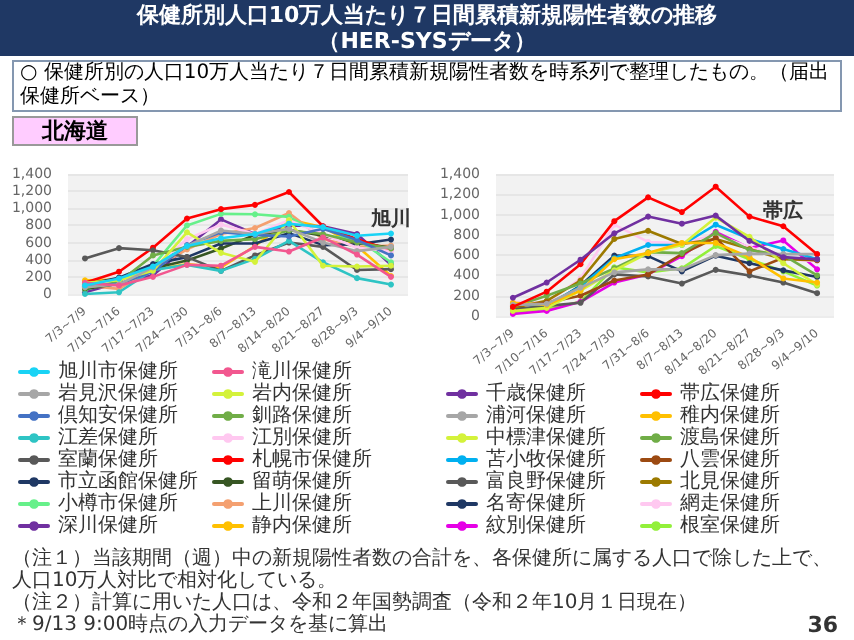  What do you see at coordinates (302, 371) in the screenshot?
I see `legend-label: 滝川保健所` at bounding box center [302, 371].